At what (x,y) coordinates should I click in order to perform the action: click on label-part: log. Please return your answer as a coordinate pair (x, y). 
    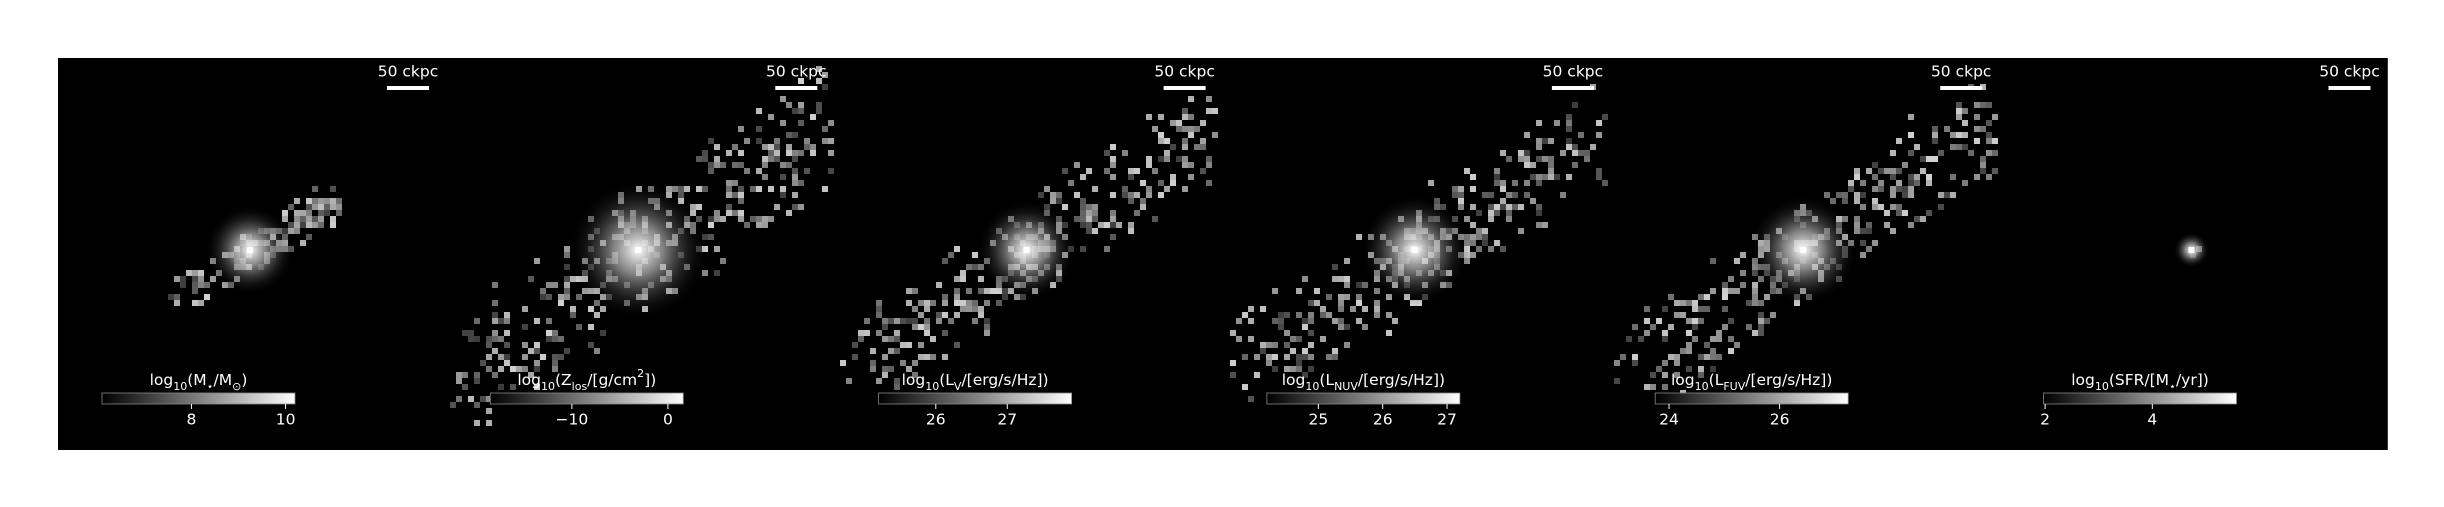
    Looking at the image, I should click on (1294, 380).